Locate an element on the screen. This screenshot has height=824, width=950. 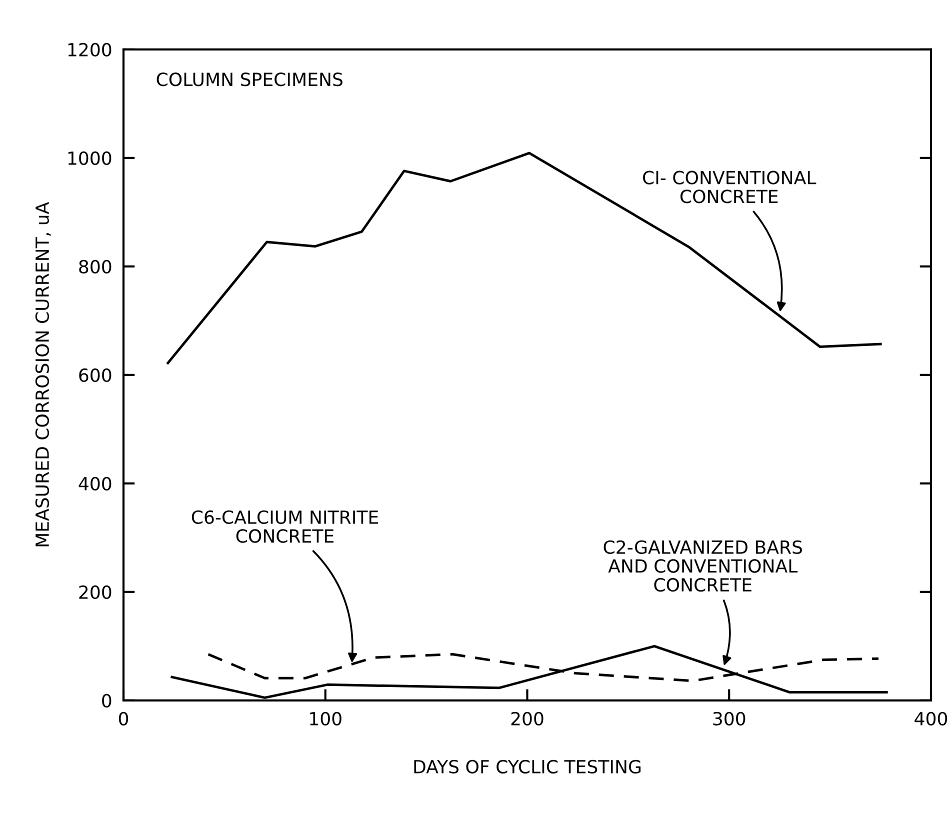
y-tick-label: 0 is located at coordinates (107, 701).